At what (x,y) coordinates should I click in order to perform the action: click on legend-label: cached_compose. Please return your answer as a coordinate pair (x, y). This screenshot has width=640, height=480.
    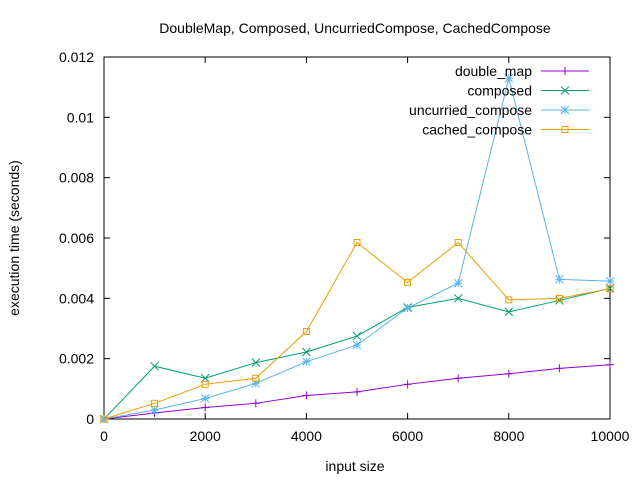
    Looking at the image, I should click on (477, 130).